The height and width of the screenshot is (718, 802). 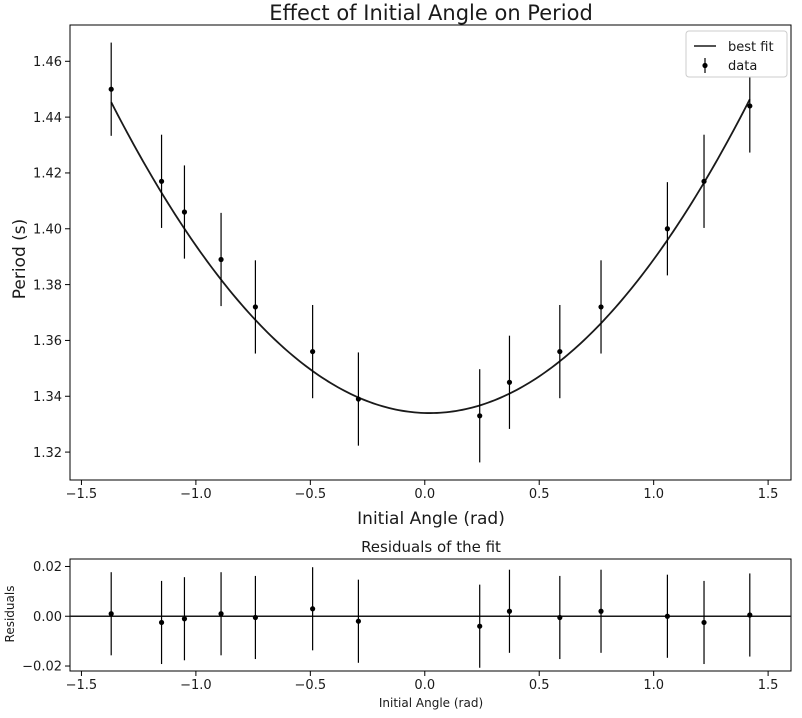 What do you see at coordinates (196, 494) in the screenshot?
I see `main-x-tick-label: −1.0` at bounding box center [196, 494].